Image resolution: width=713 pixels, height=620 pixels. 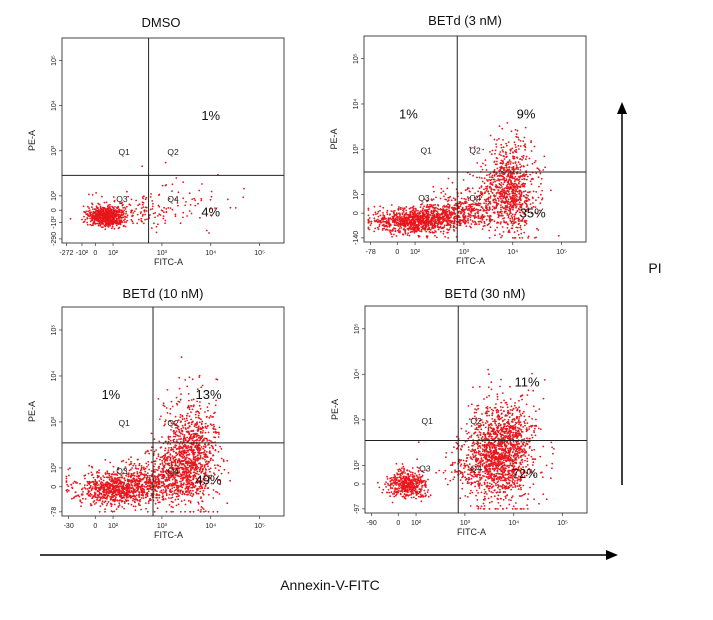 What do you see at coordinates (408, 113) in the screenshot?
I see `quadrant-percent-q1: 1%` at bounding box center [408, 113].